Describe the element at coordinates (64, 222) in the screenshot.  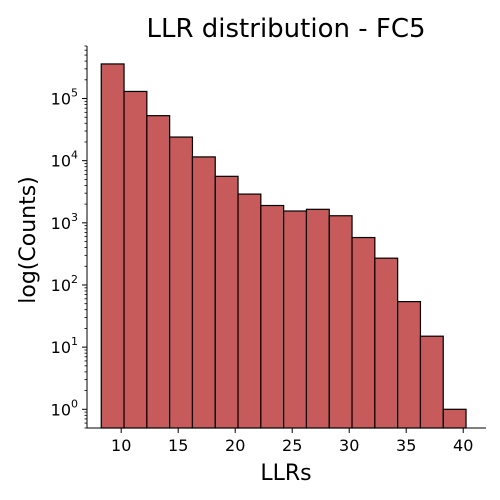
I see `y-tick-label: 10³` at that location.